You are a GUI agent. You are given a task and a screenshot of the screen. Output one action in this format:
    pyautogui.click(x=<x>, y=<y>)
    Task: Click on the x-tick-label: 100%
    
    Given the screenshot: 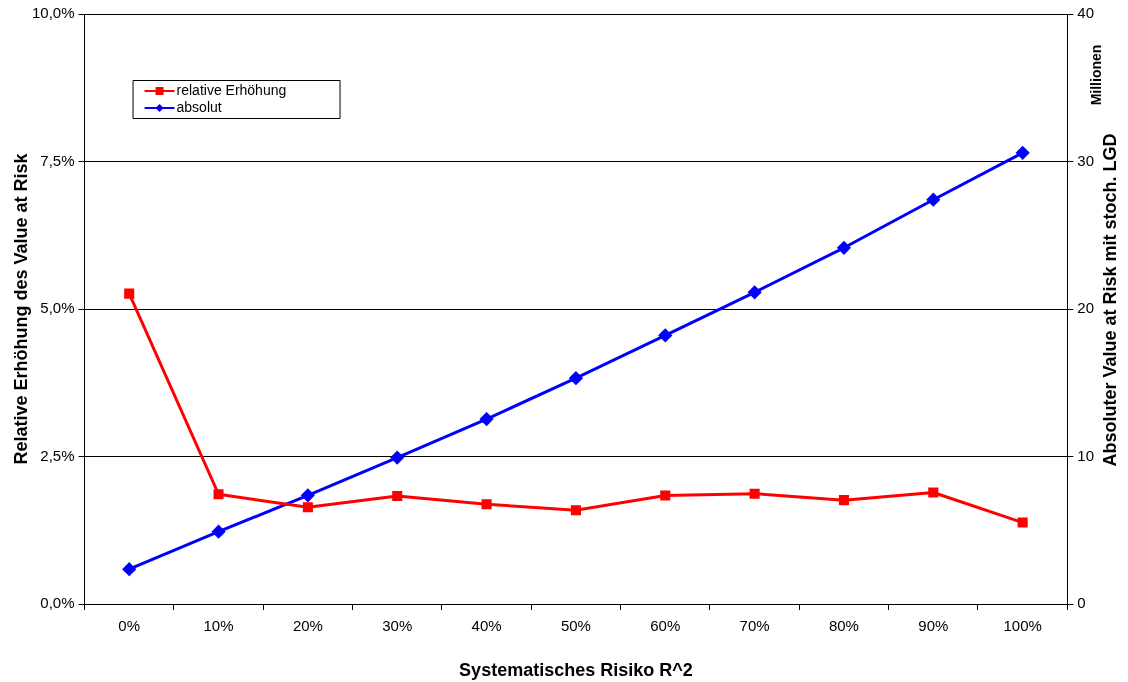 What is the action you would take?
    pyautogui.click(x=1022, y=626)
    